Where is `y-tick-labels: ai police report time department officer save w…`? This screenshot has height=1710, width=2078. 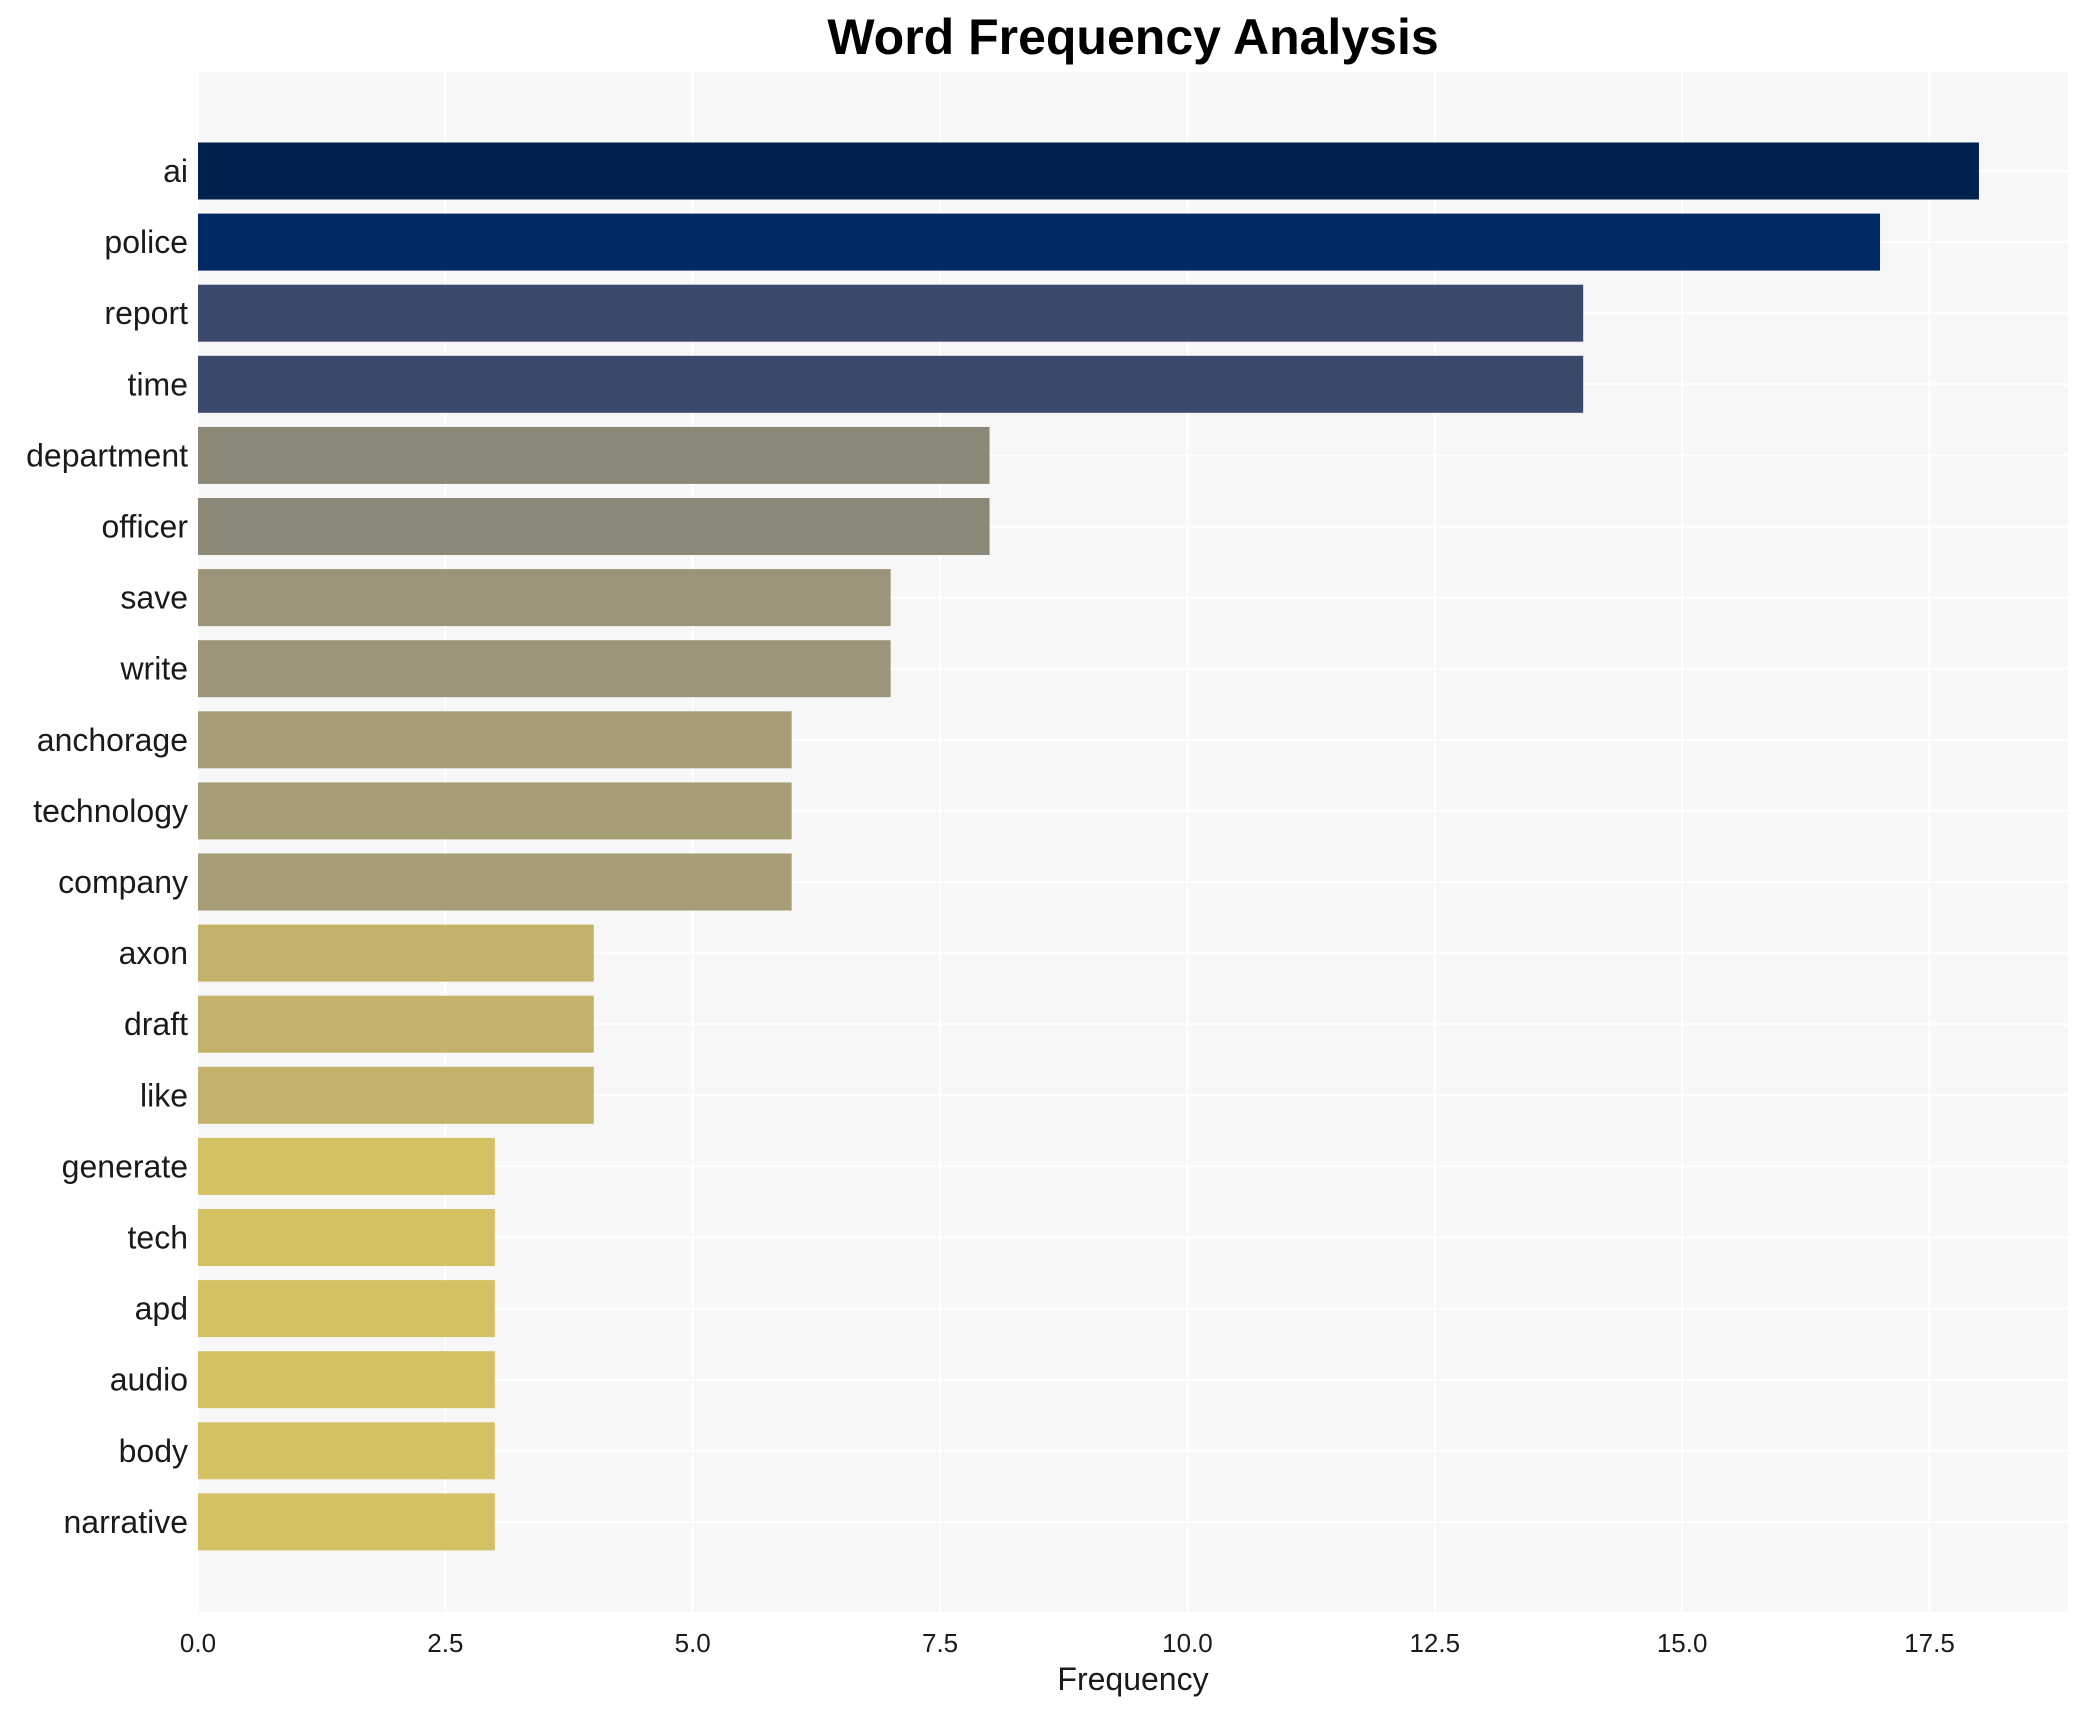
y-tick-labels: ai police report time department officer save w… is located at coordinates (107, 846).